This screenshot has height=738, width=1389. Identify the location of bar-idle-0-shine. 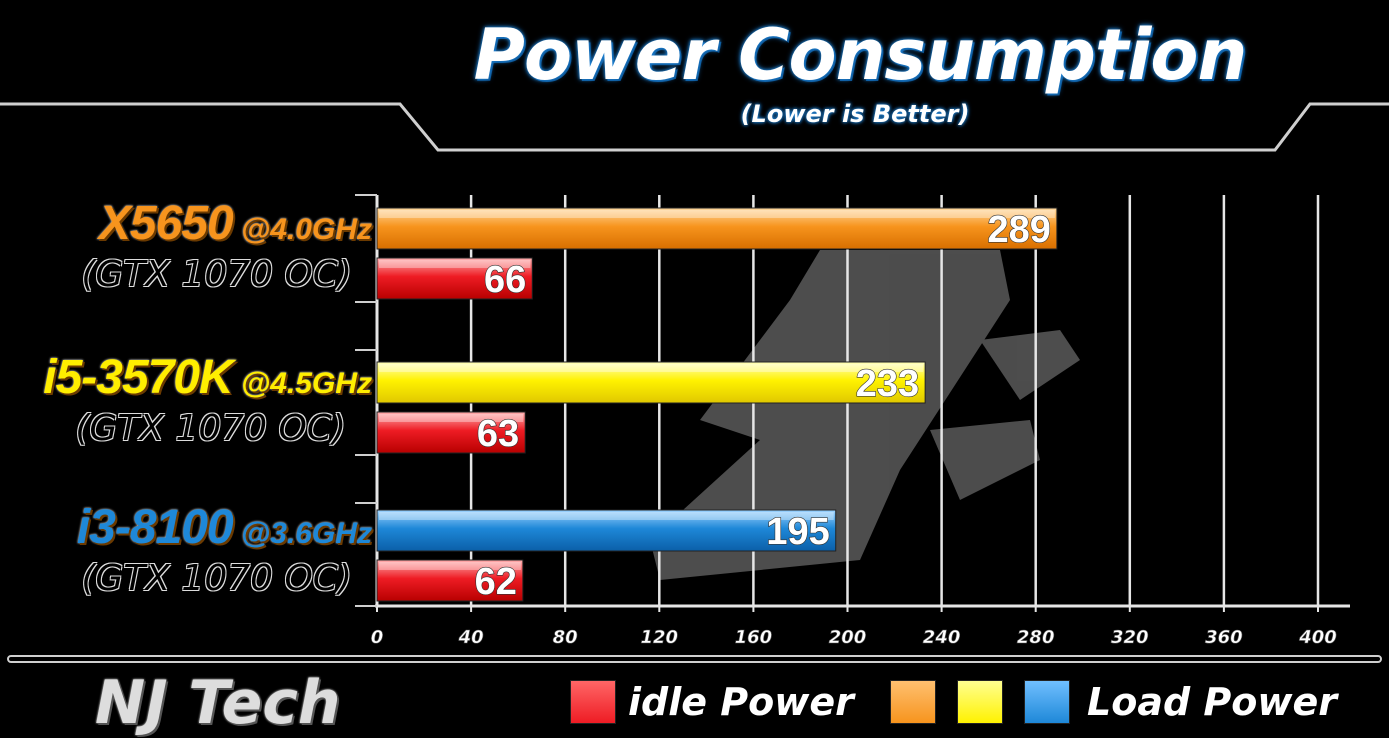
(455, 264).